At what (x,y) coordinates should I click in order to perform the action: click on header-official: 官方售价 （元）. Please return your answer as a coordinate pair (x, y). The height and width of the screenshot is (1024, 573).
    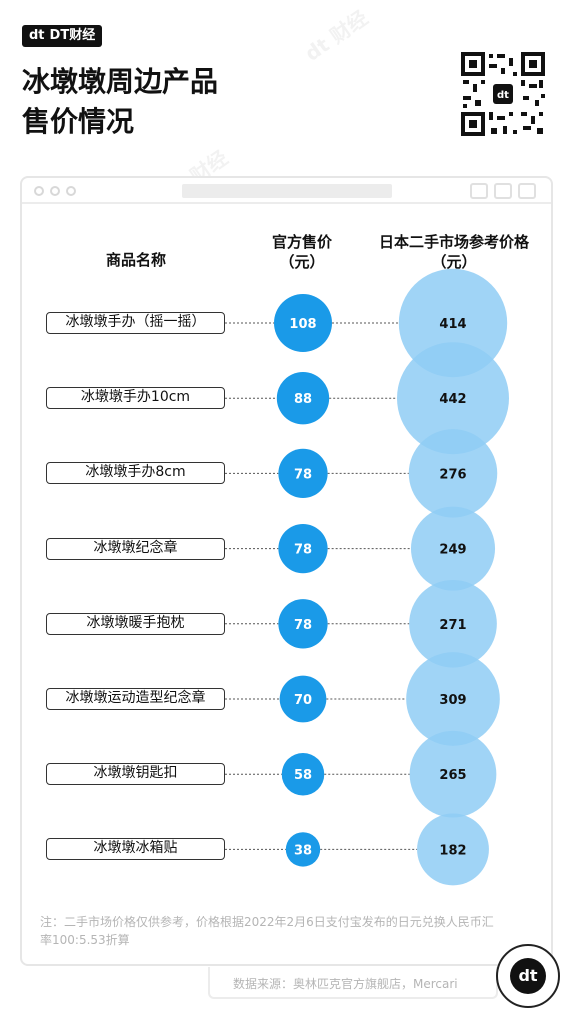
    Looking at the image, I should click on (302, 252).